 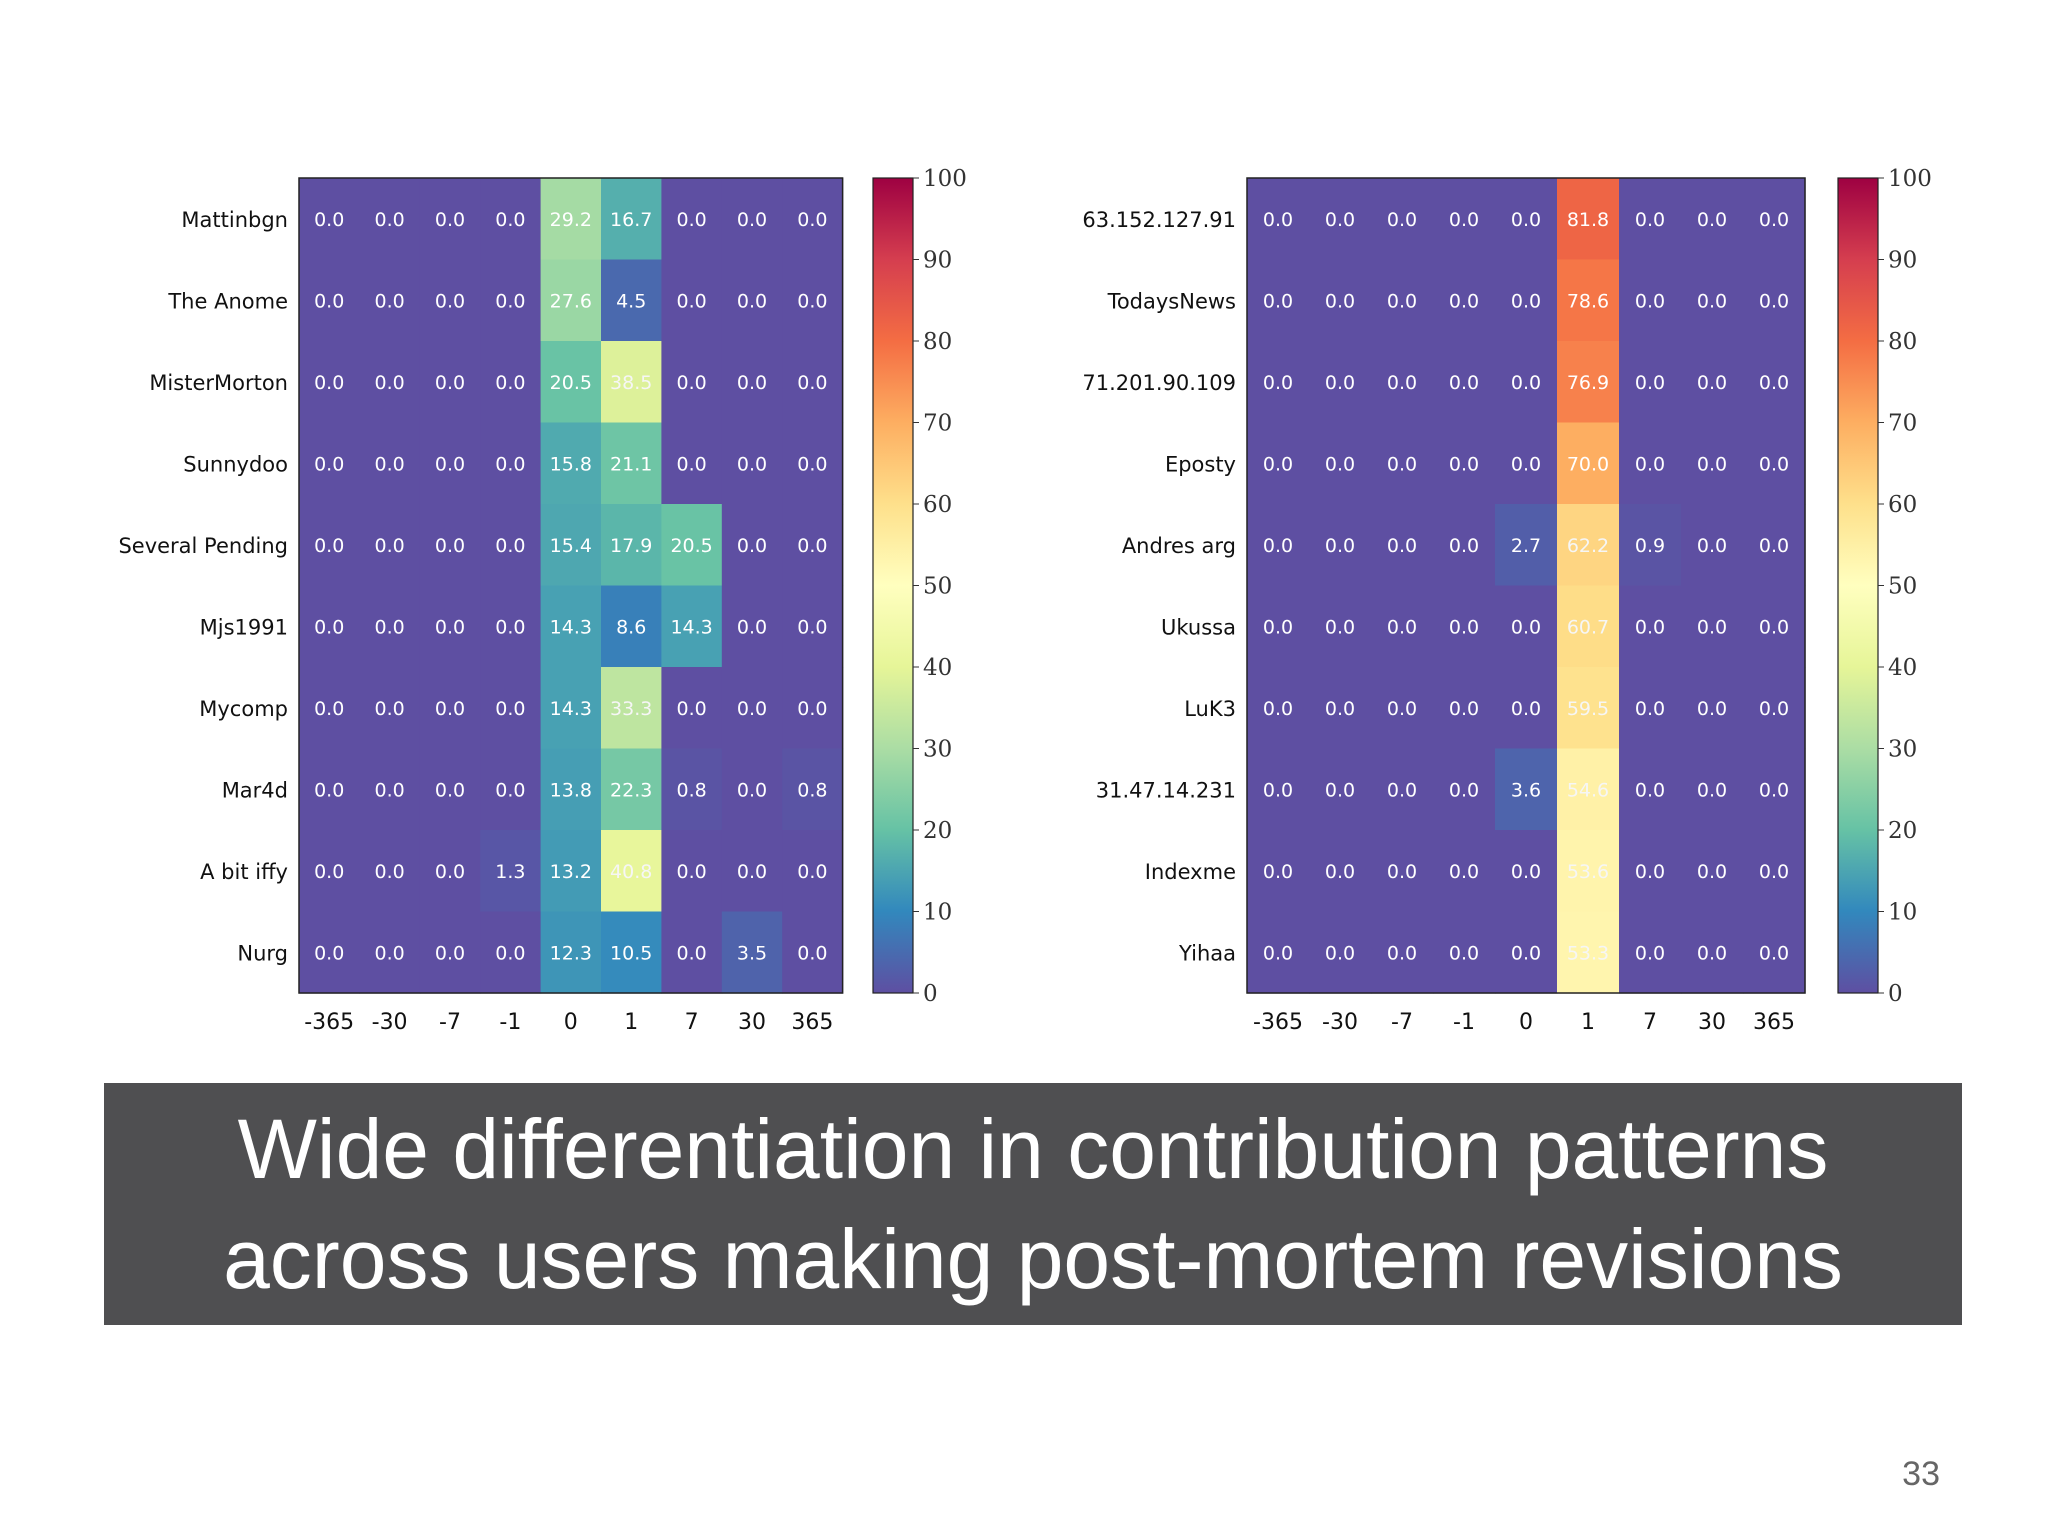 I want to click on x-tick-label: 7, so click(x=1650, y=1022).